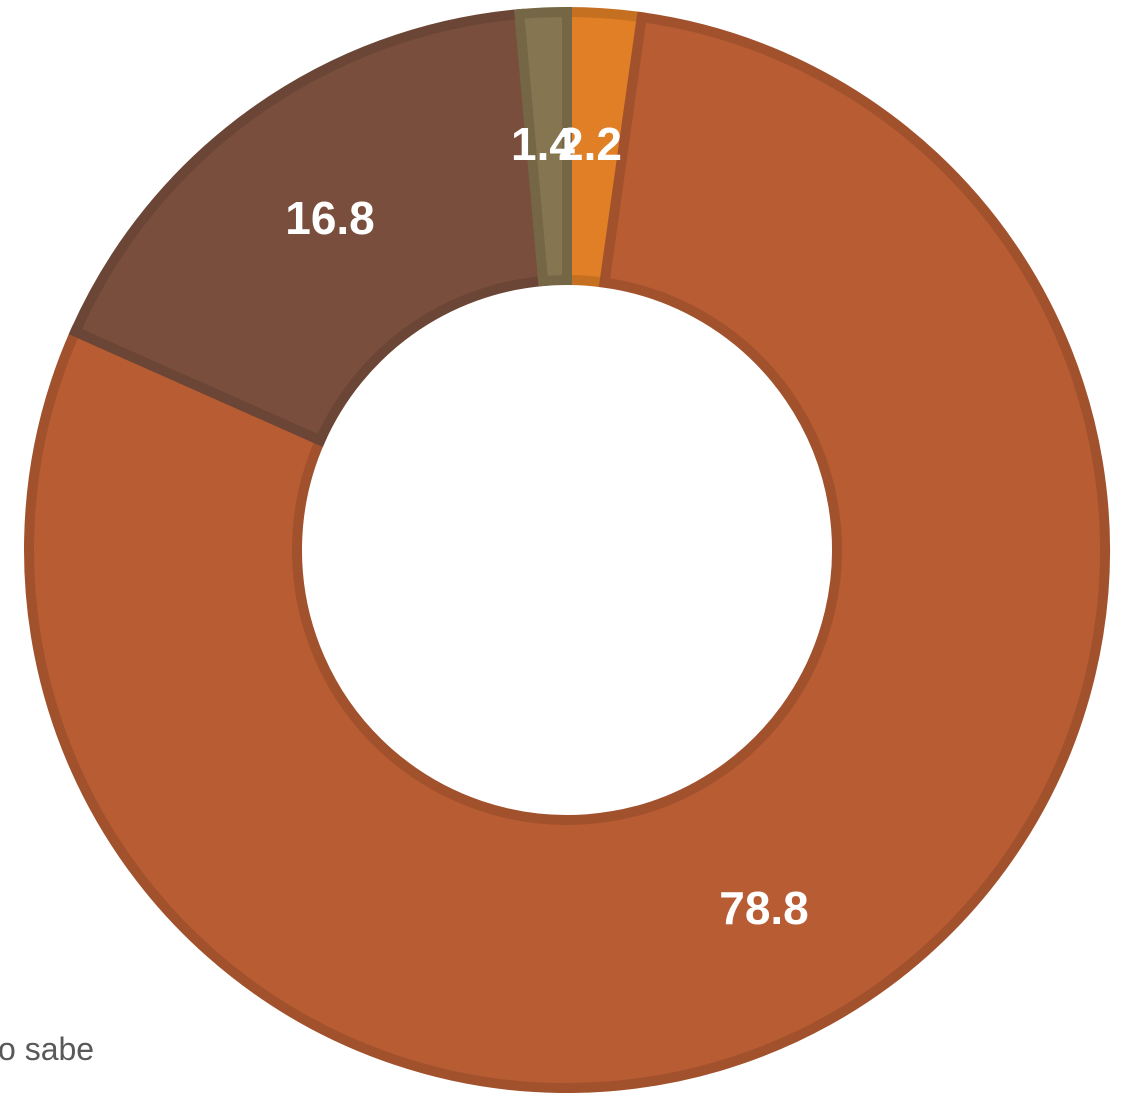 Image resolution: width=1125 pixels, height=1098 pixels. I want to click on slice-value-label: 1.4, so click(543, 144).